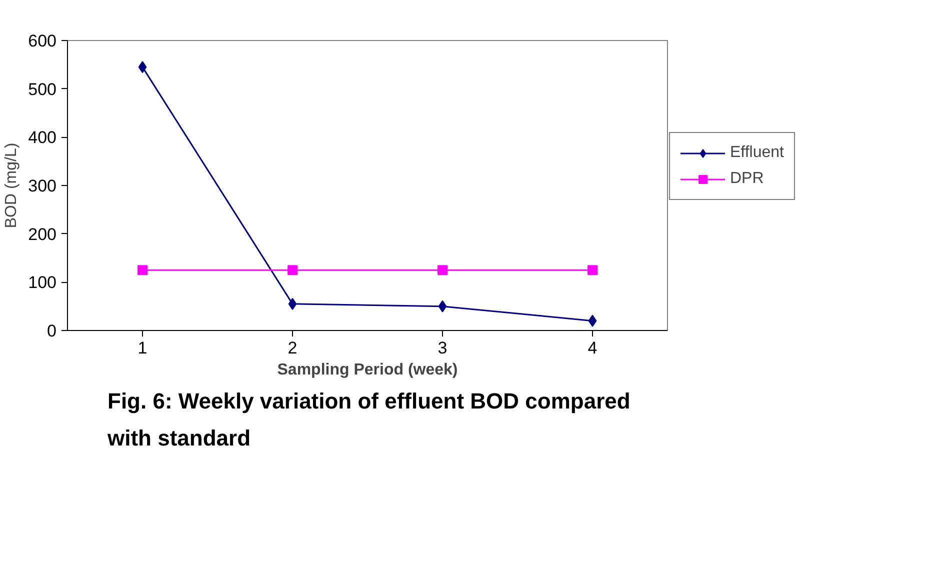  Describe the element at coordinates (757, 153) in the screenshot. I see `legend-label: Effluent` at that location.